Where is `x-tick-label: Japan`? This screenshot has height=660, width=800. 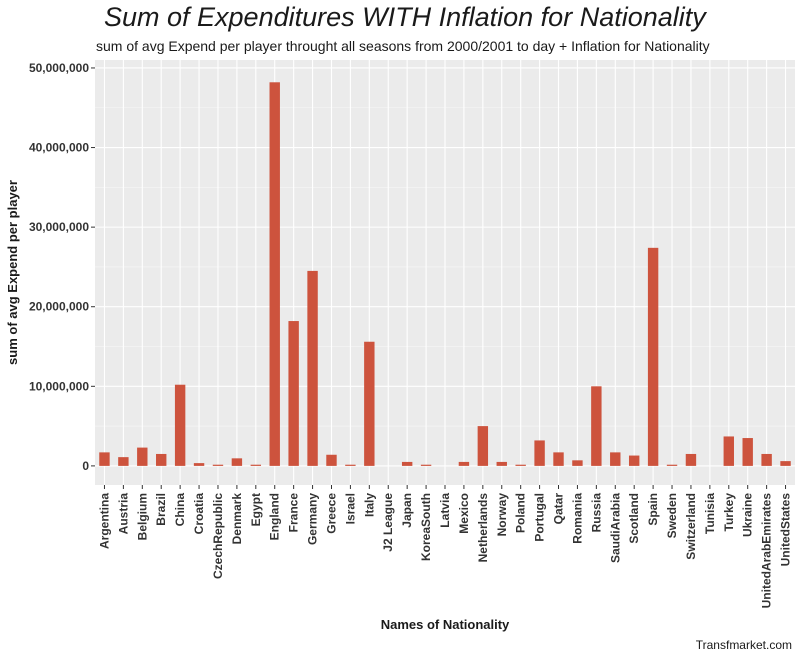 x-tick-label: Japan is located at coordinates (407, 510).